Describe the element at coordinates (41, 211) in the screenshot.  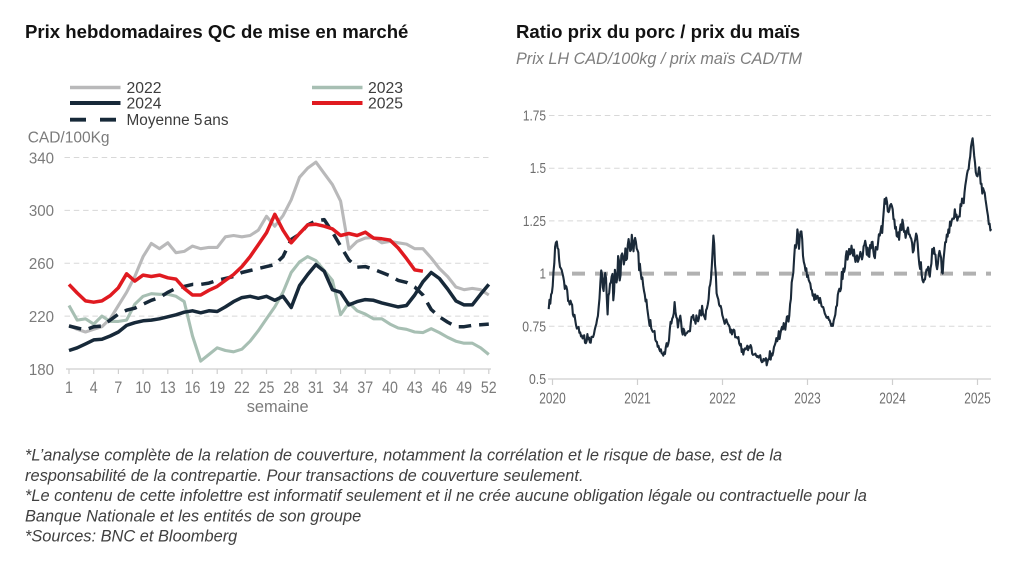
I see `svg-text: 300` at that location.